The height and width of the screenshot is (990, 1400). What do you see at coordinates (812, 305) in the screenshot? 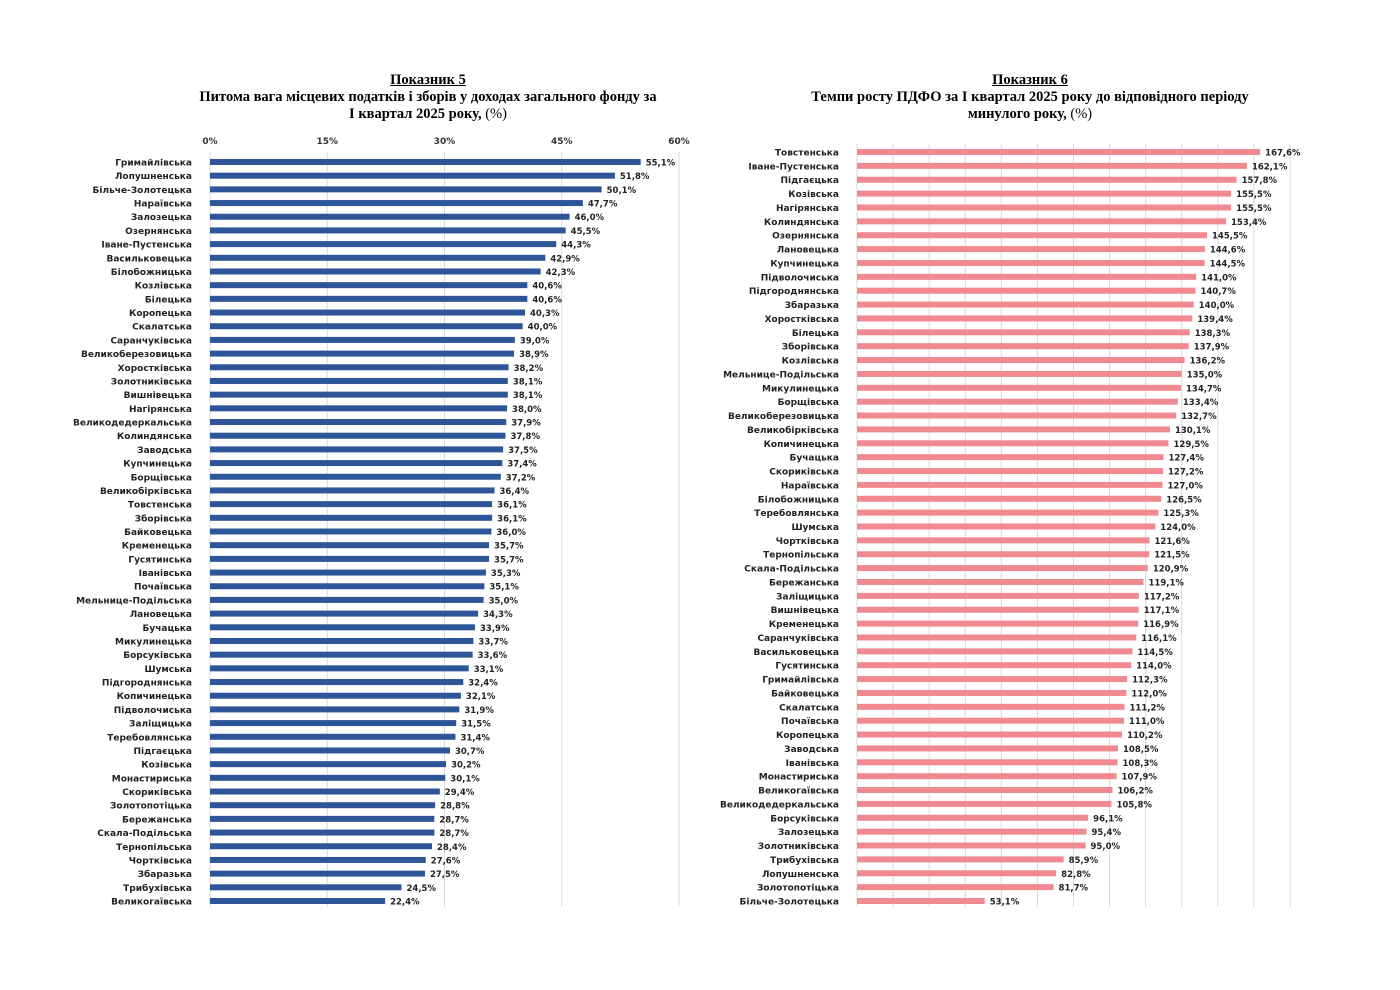
I see `chart6-category-label: Збаразька` at bounding box center [812, 305].